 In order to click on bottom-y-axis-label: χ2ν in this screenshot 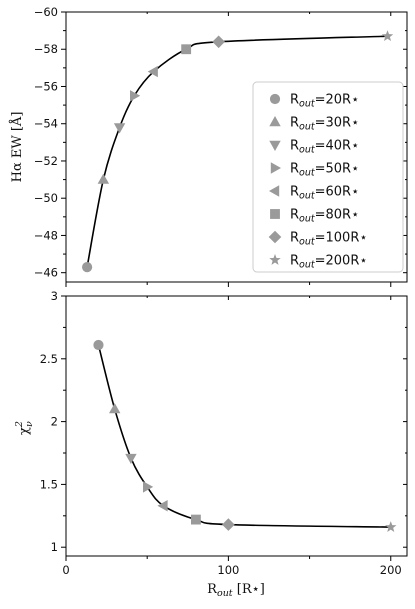, I will do `click(24, 428)`.